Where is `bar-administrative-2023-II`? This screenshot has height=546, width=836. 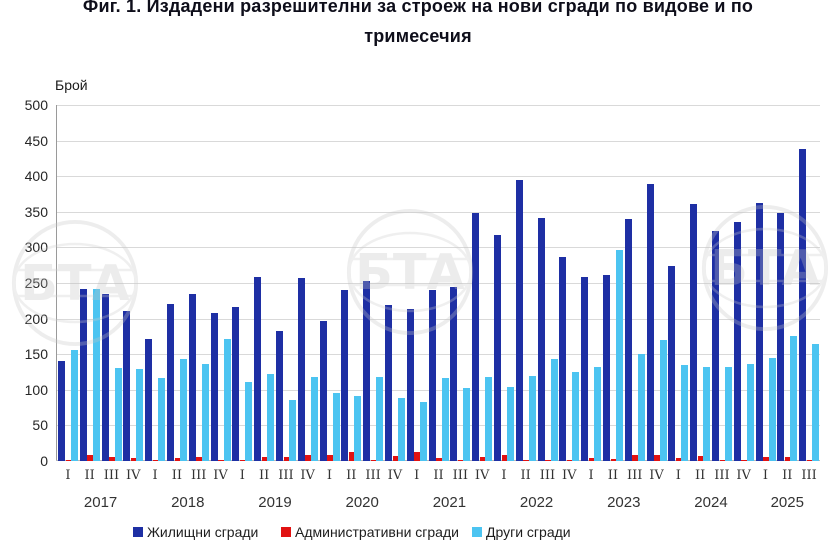
bar-administrative-2023-II is located at coordinates (613, 459).